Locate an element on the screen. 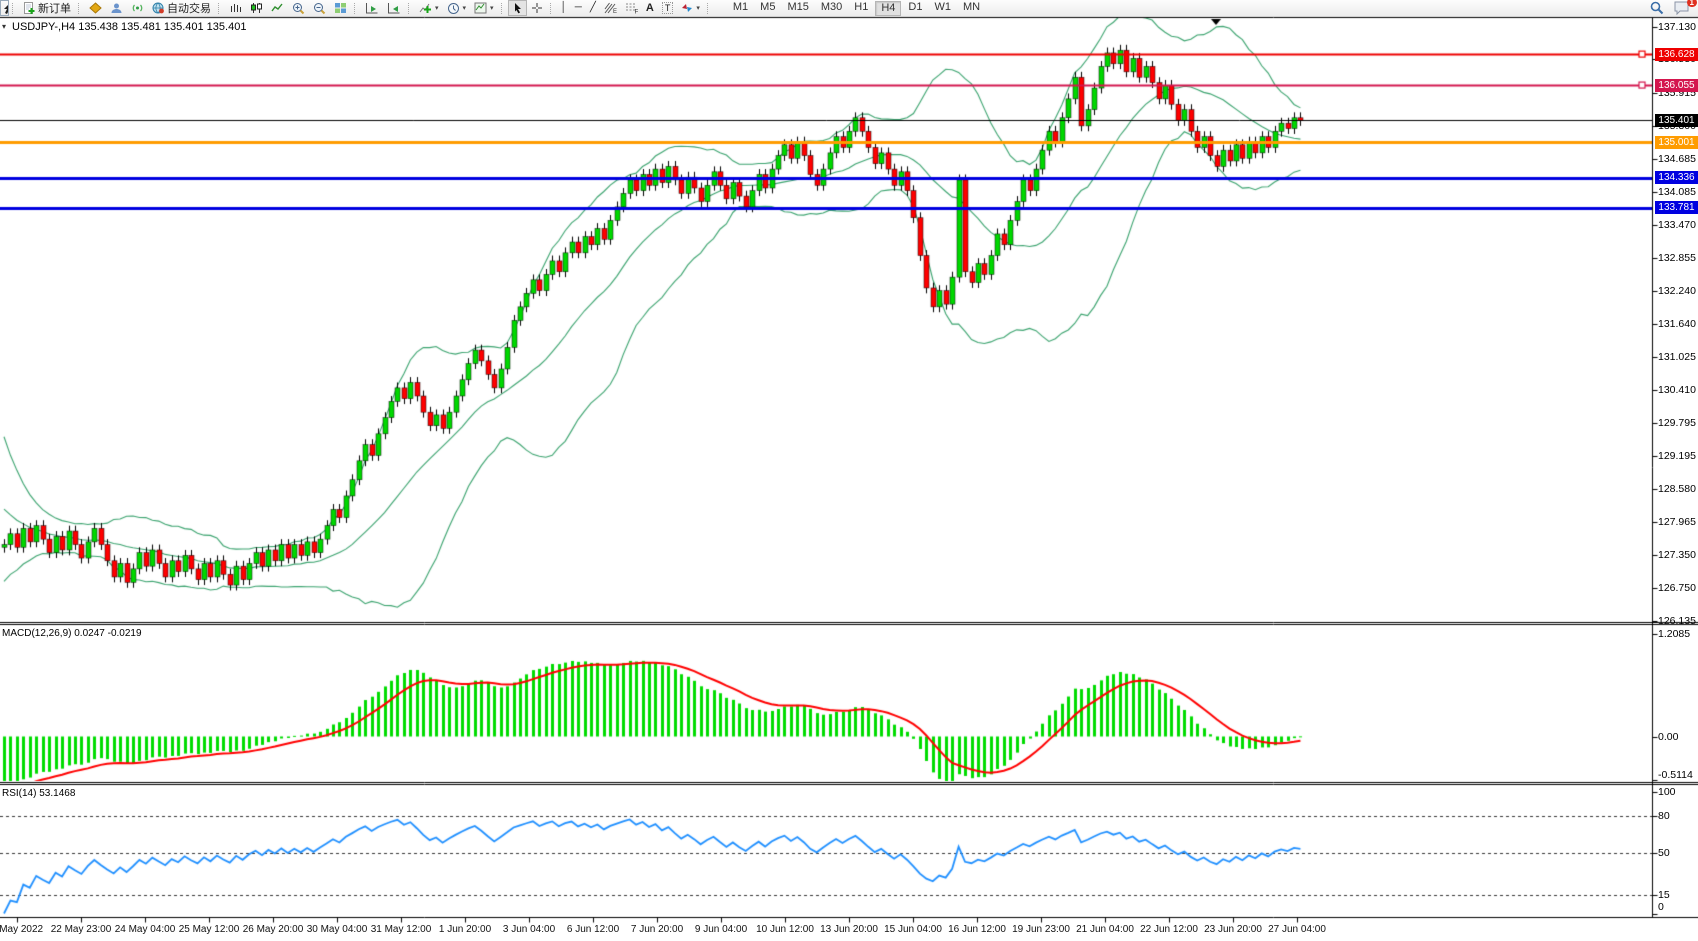 The image size is (1698, 941). price-tick-label: 127.350 is located at coordinates (1677, 555).